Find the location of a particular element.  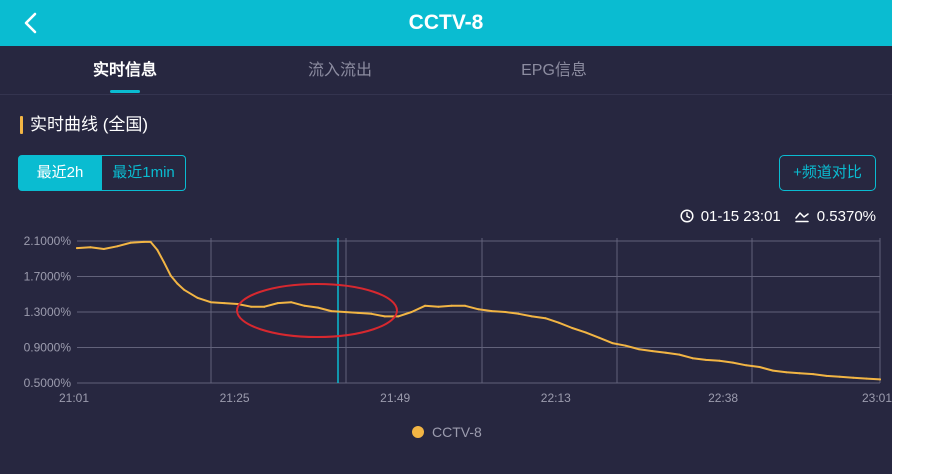

readout-time: 01-15 23:01 is located at coordinates (740, 216).